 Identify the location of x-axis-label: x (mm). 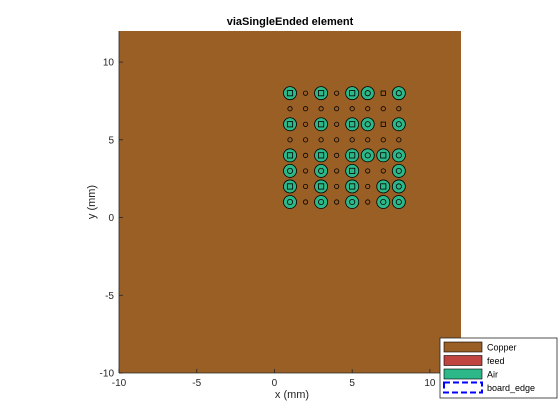
(292, 395).